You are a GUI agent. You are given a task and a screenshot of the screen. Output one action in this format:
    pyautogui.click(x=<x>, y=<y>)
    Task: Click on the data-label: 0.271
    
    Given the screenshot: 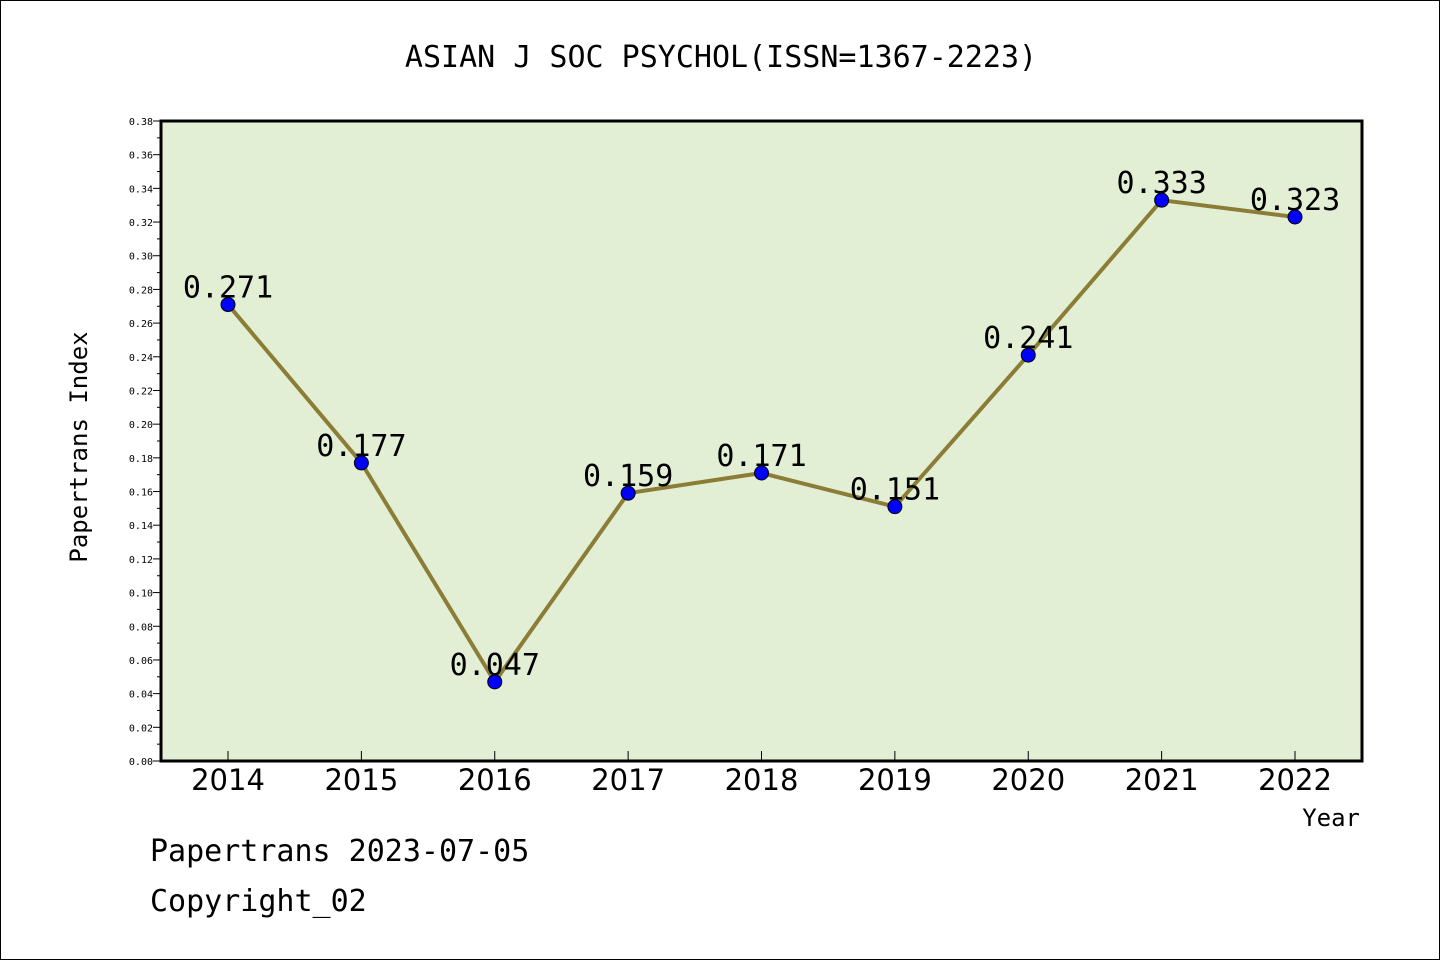 What is the action you would take?
    pyautogui.click(x=228, y=288)
    